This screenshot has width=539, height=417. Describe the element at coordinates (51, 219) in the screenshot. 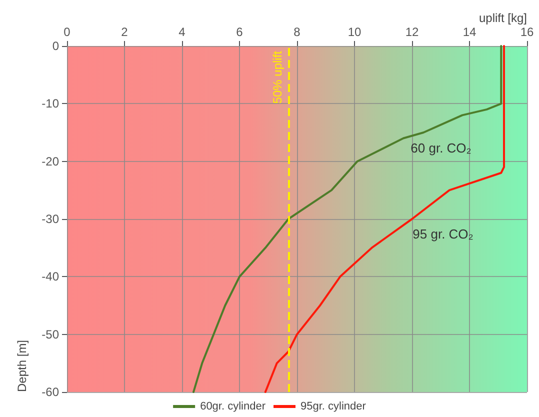

I see `y-tick-label: -30` at that location.